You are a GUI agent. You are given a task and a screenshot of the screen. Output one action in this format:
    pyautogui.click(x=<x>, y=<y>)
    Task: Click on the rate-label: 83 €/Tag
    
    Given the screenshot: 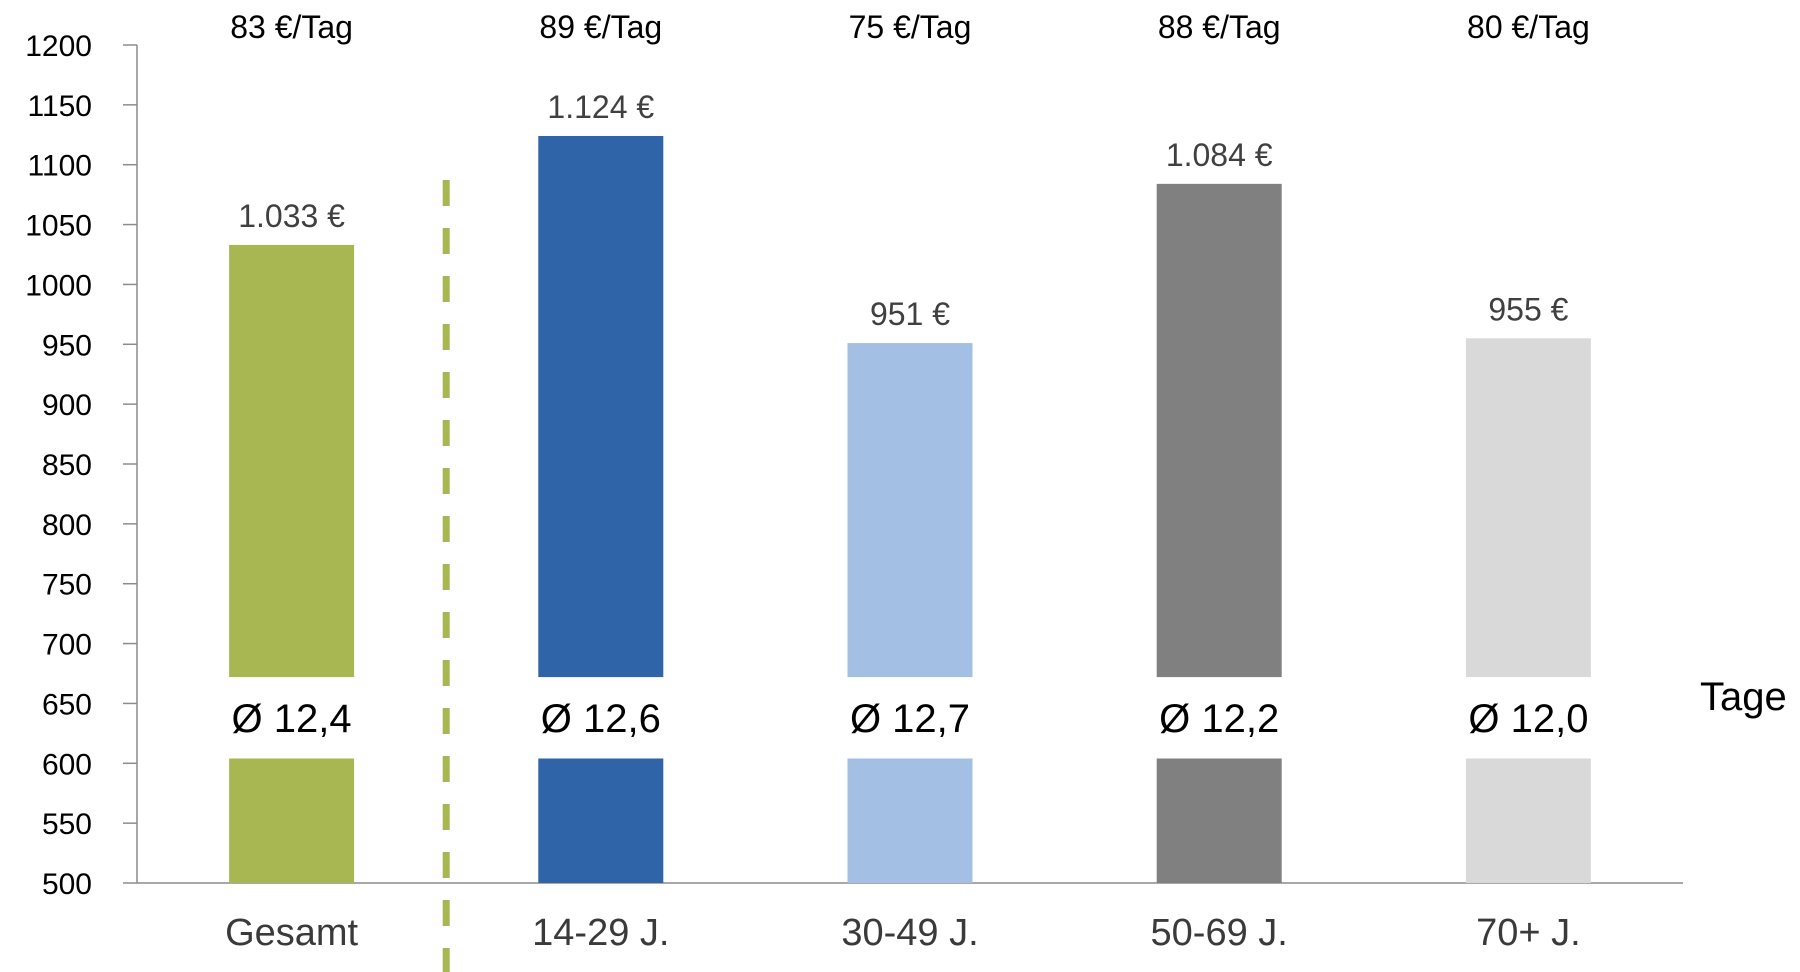 What is the action you would take?
    pyautogui.click(x=291, y=27)
    